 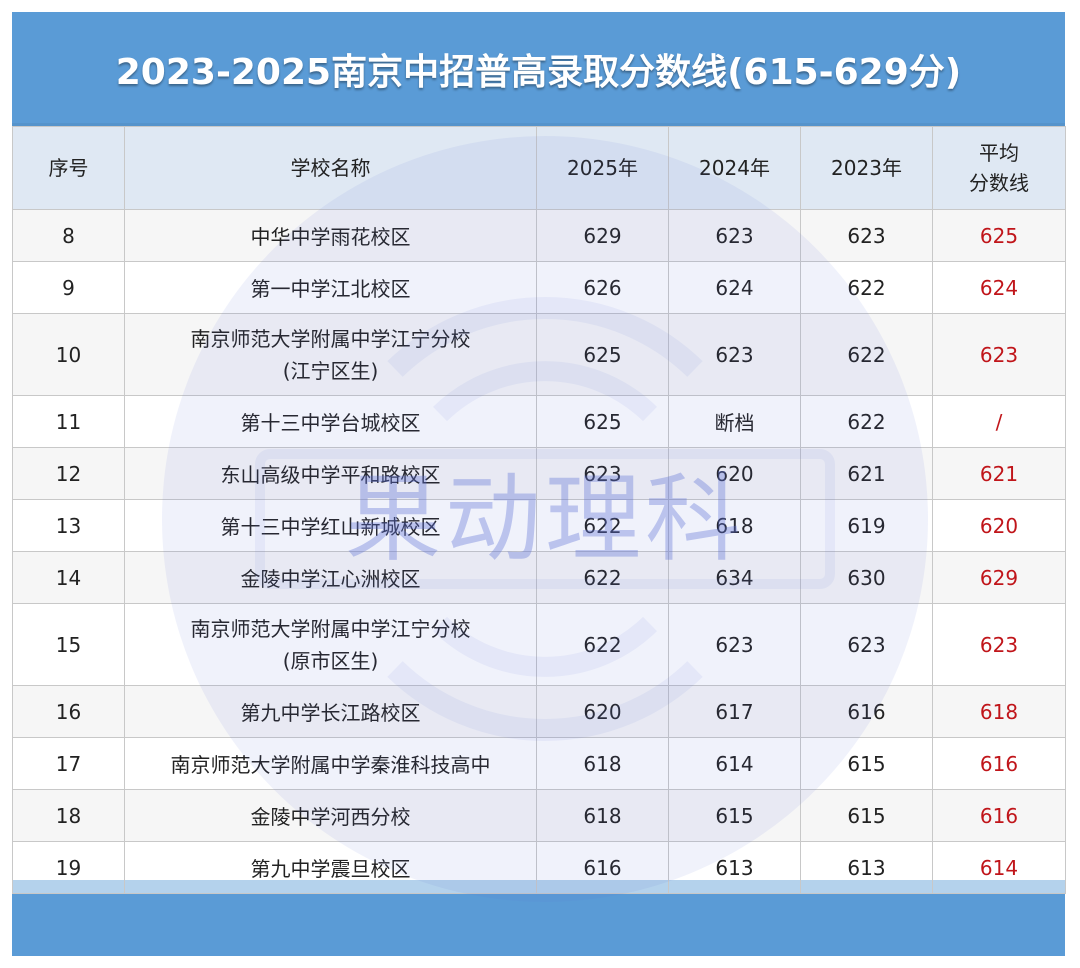 I want to click on title-banner: 2023-2025南京中招普高录取分数线(615-629分), so click(x=538, y=69).